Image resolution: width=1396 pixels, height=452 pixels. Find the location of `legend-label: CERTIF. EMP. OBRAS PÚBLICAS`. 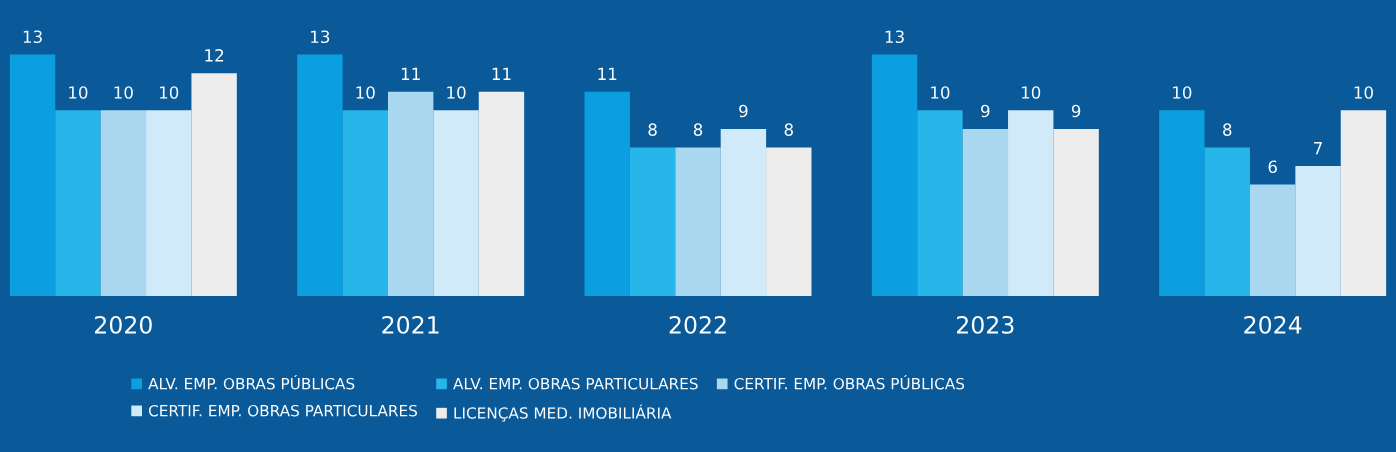

legend-label: CERTIF. EMP. OBRAS PÚBLICAS is located at coordinates (849, 382).